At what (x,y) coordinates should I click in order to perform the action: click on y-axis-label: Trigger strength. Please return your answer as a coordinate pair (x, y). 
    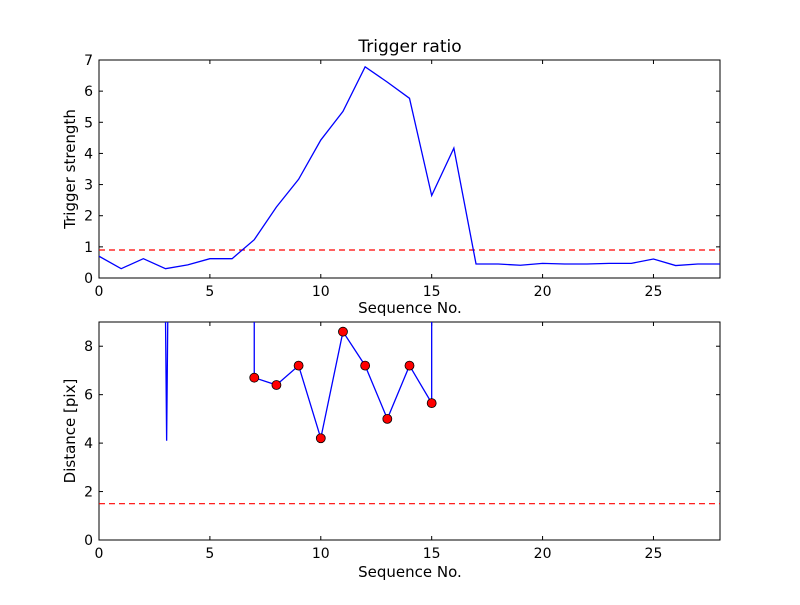
    Looking at the image, I should click on (70, 169).